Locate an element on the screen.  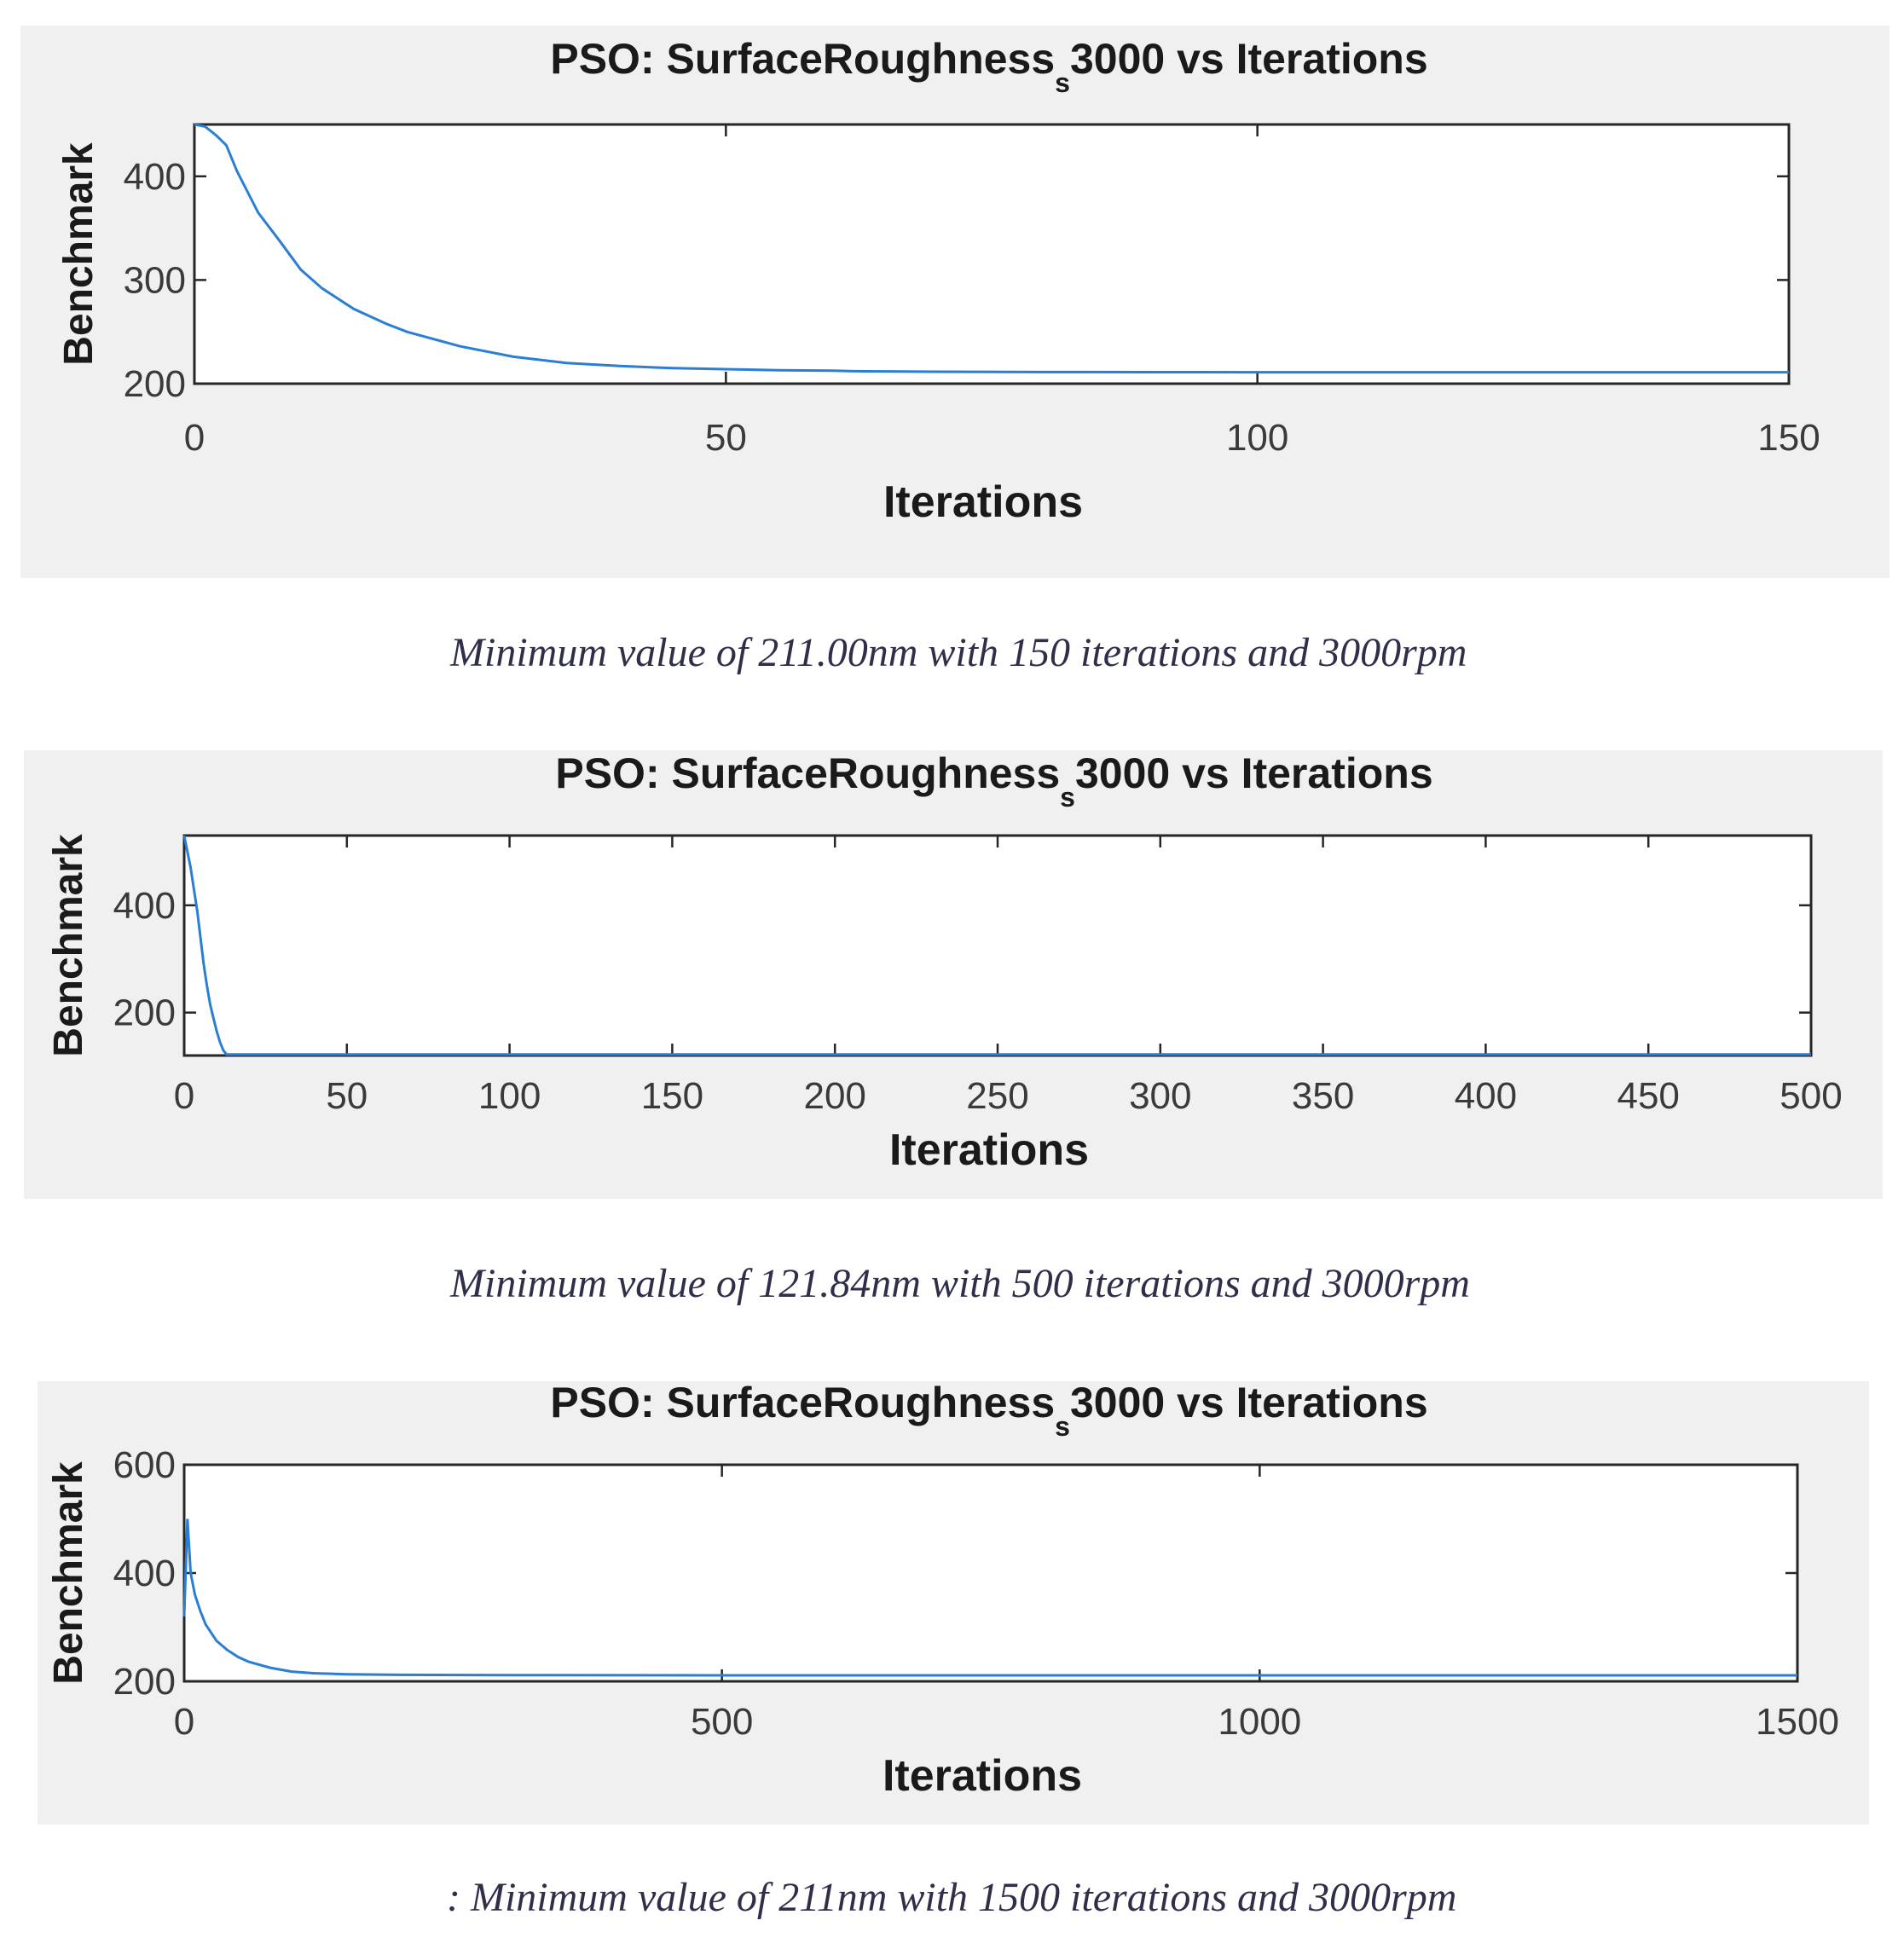
x-tick-label: 400 is located at coordinates (1486, 1096).